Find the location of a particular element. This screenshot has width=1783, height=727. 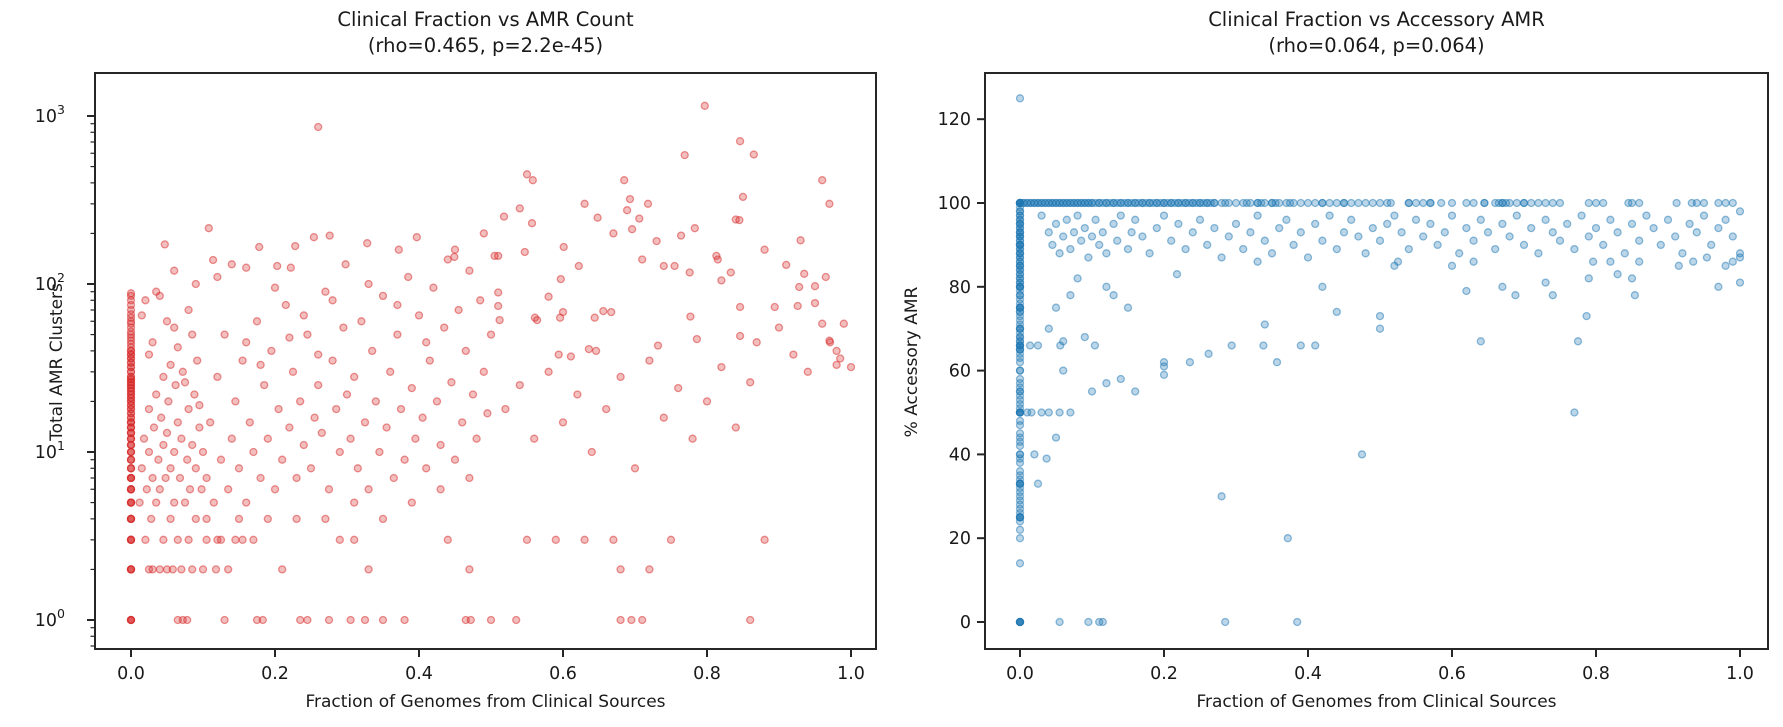

x-tick-label: 0.4 is located at coordinates (419, 674).